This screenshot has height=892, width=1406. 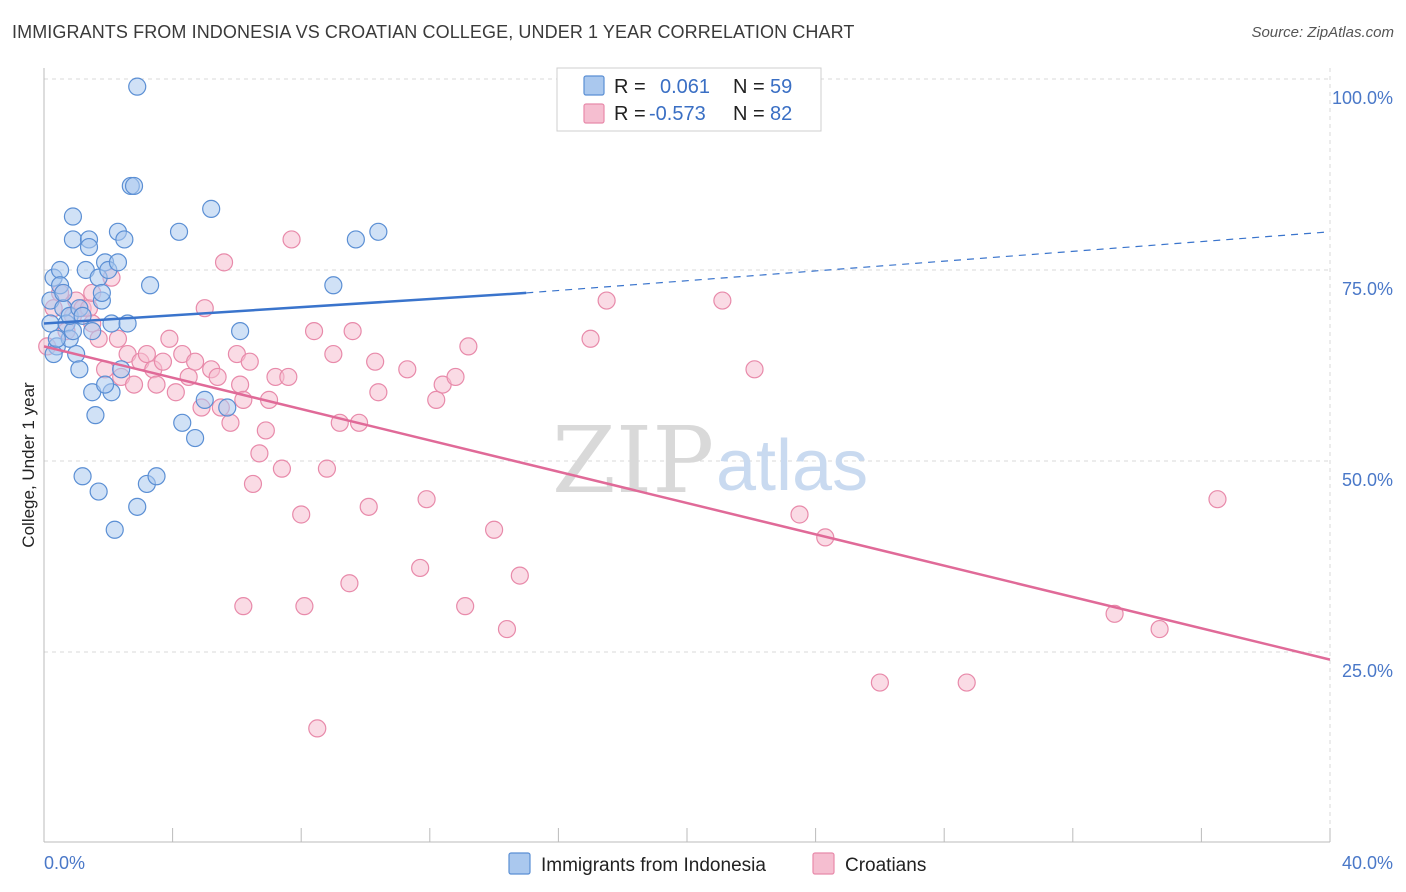 What do you see at coordinates (1367, 863) in the screenshot?
I see `x-tick-label-max: 40.0%` at bounding box center [1367, 863].